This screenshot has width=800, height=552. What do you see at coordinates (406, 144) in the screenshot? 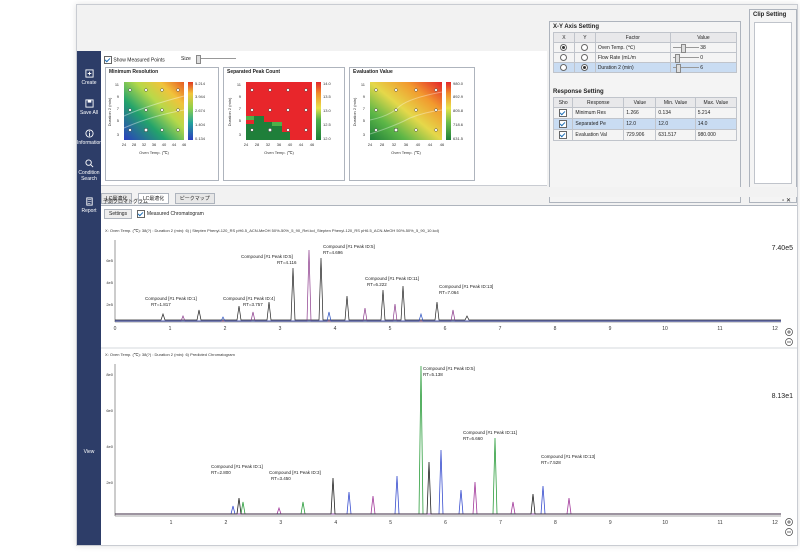
I see `x-tick: 36` at bounding box center [406, 144].